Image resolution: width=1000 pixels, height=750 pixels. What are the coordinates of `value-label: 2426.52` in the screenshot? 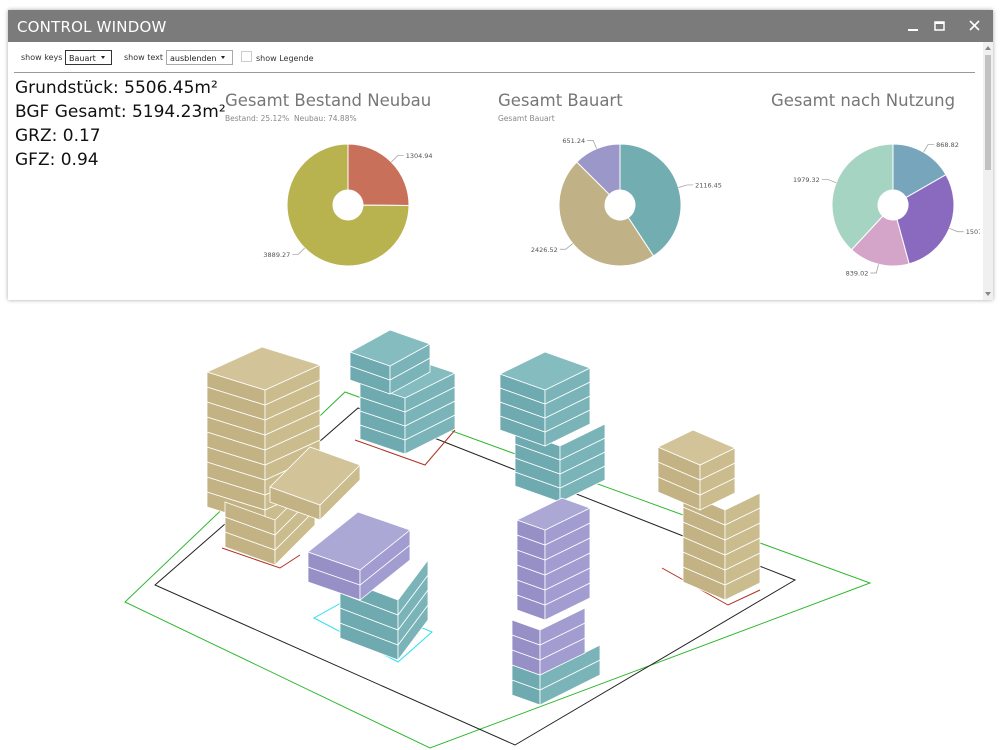 It's located at (544, 250).